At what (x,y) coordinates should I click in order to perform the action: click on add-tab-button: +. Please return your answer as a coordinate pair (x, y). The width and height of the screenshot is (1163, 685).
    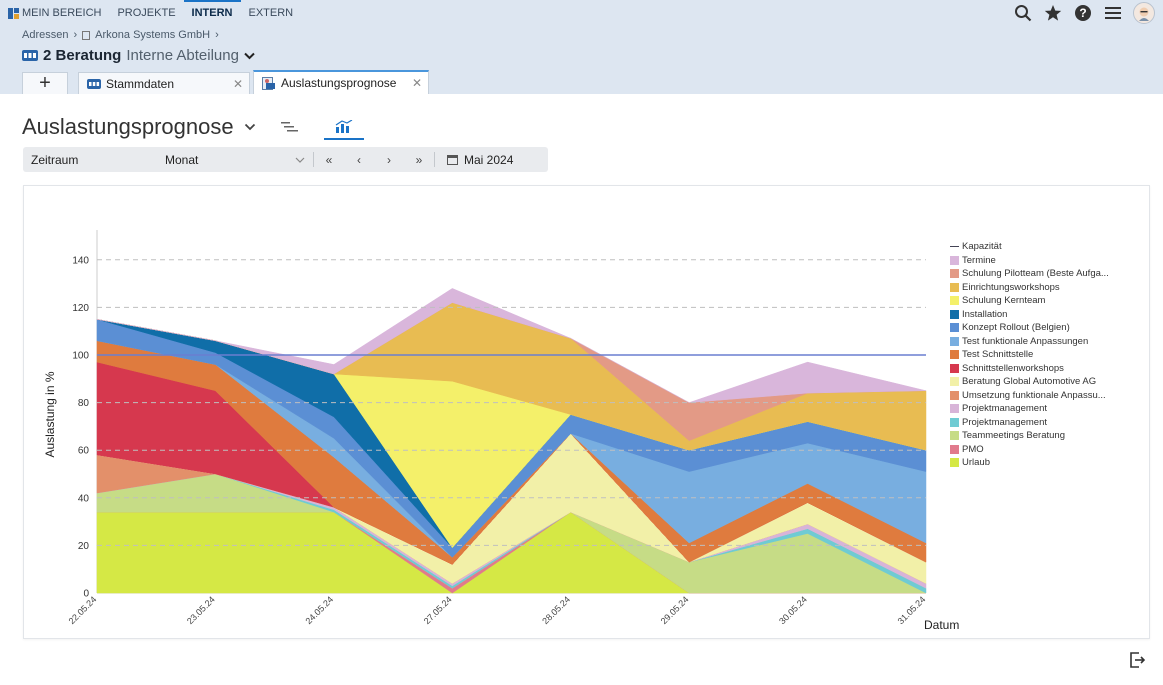
    Looking at the image, I should click on (45, 83).